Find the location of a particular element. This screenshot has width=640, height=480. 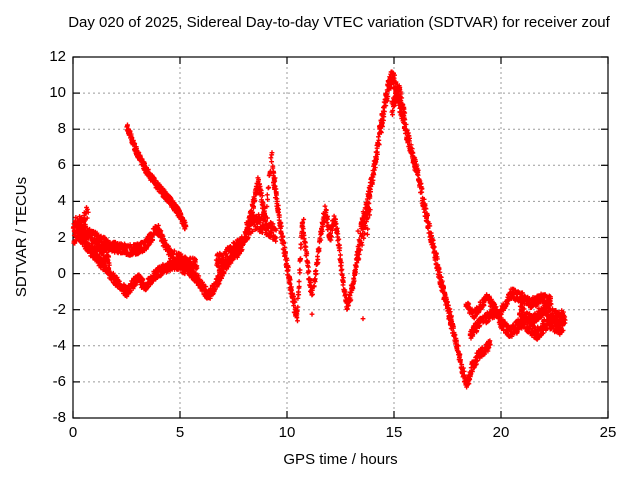

y-tick-label: 6 is located at coordinates (61, 165).